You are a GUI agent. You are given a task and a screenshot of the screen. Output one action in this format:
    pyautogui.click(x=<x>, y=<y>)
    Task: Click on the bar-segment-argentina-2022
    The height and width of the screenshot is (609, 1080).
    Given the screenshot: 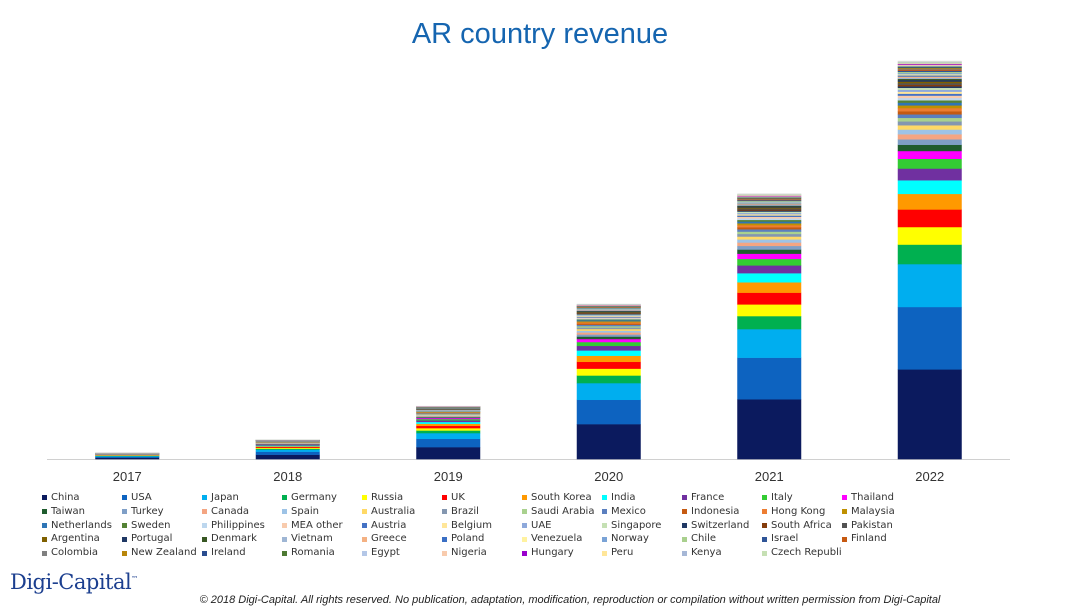 What is the action you would take?
    pyautogui.click(x=929, y=82)
    